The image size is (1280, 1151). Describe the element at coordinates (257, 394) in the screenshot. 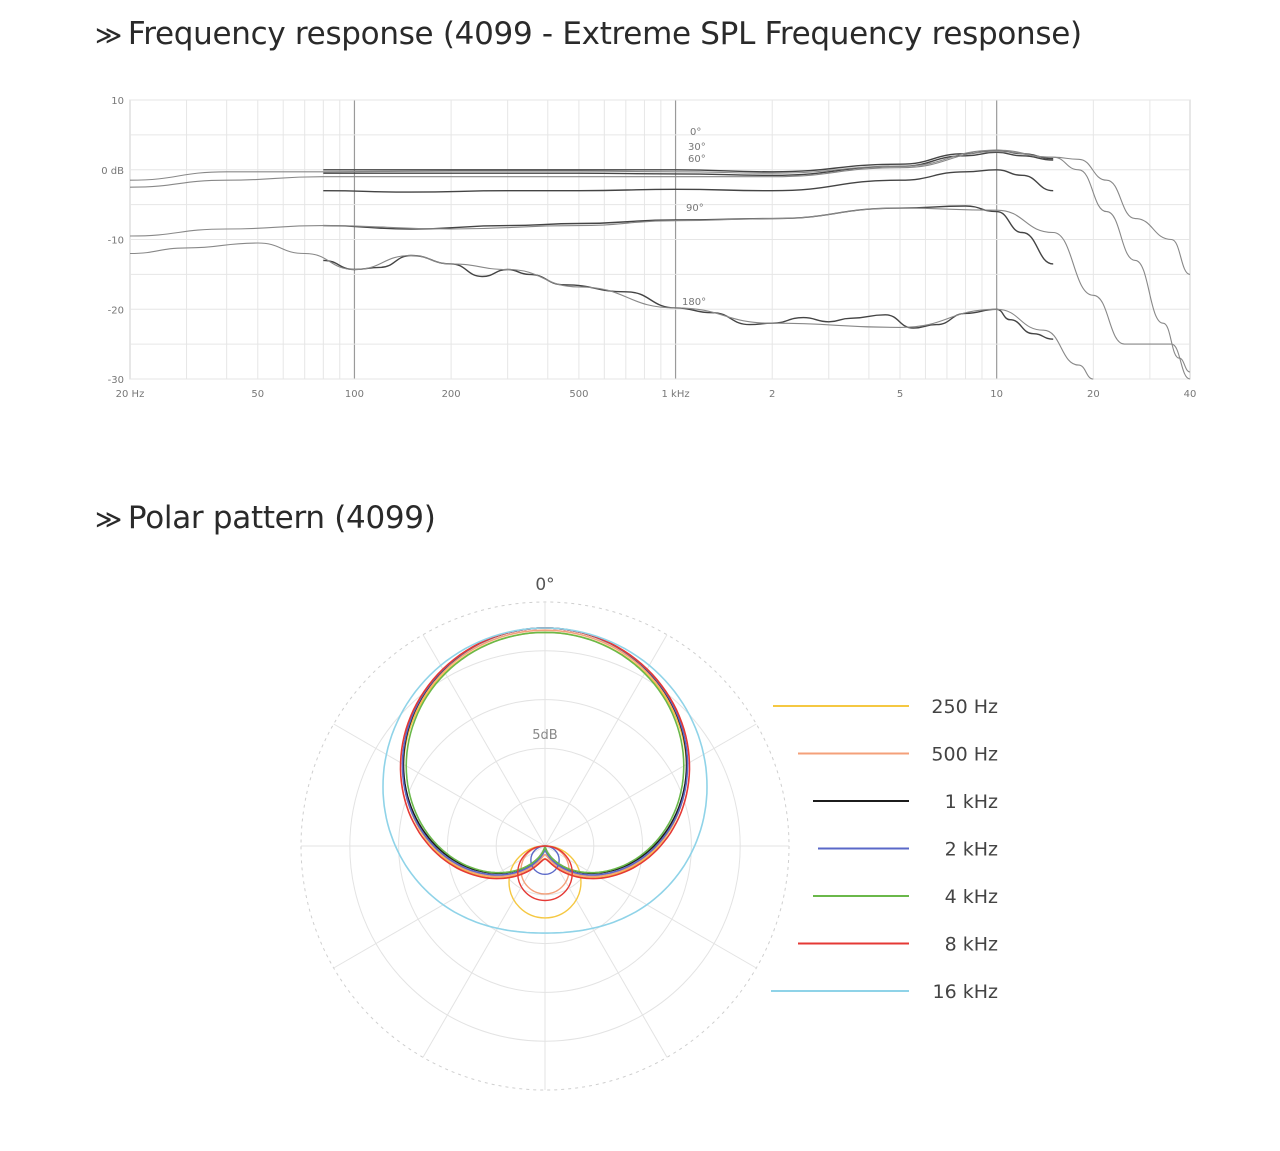

I see `x-tick-label: 50` at that location.